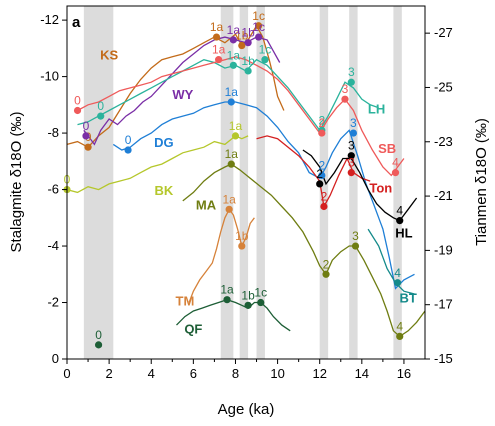 This screenshot has height=426, width=495. Describe the element at coordinates (265, 50) in the screenshot. I see `point-label-lh-1c: 1c` at that location.